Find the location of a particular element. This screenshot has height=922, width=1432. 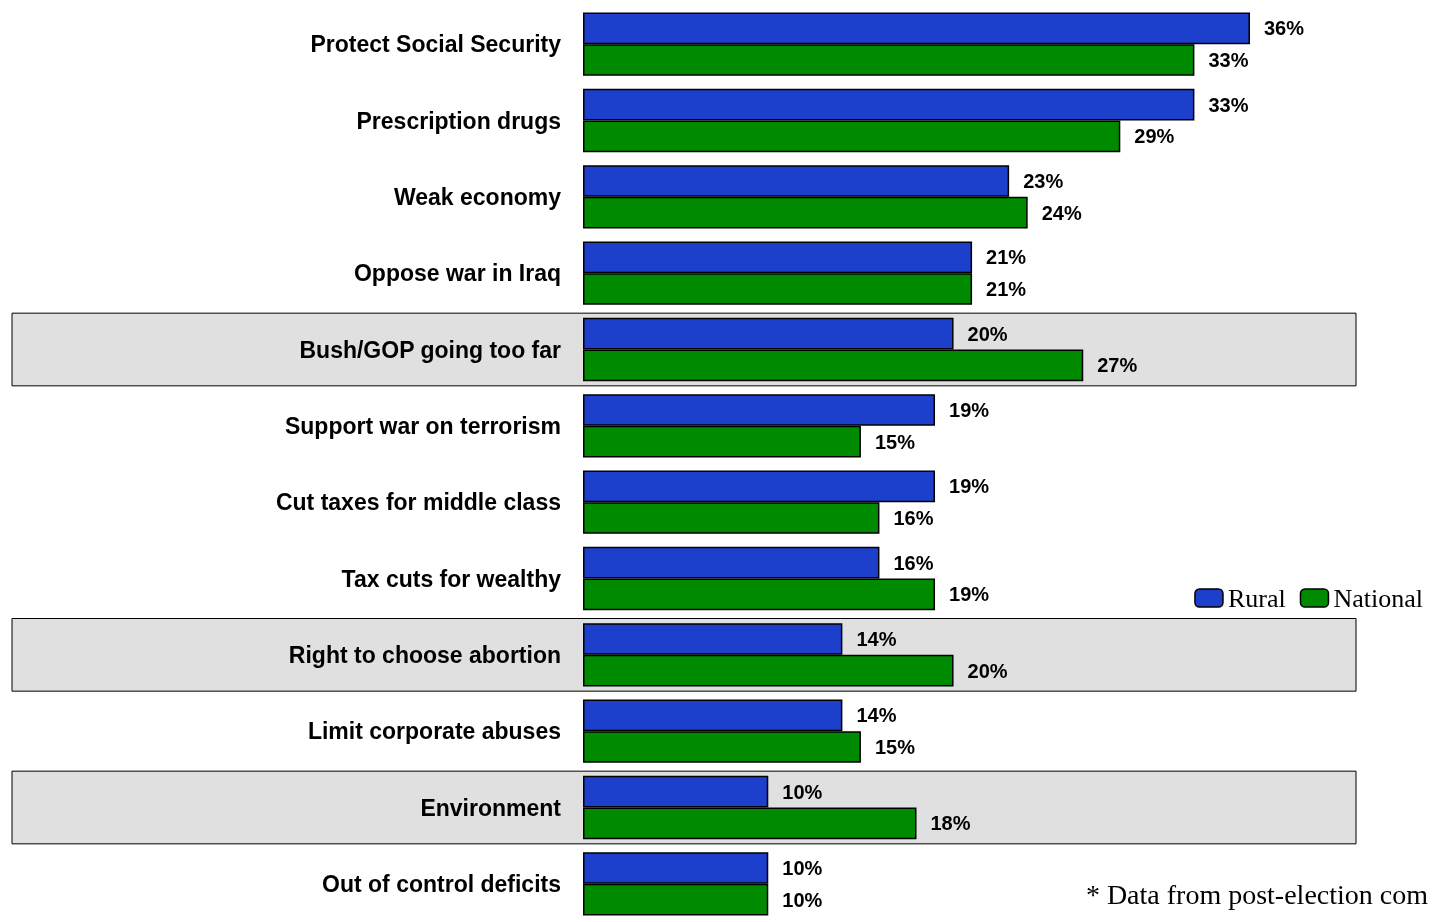

y-tick-label: Tax cuts for wealthy is located at coordinates (451, 578).